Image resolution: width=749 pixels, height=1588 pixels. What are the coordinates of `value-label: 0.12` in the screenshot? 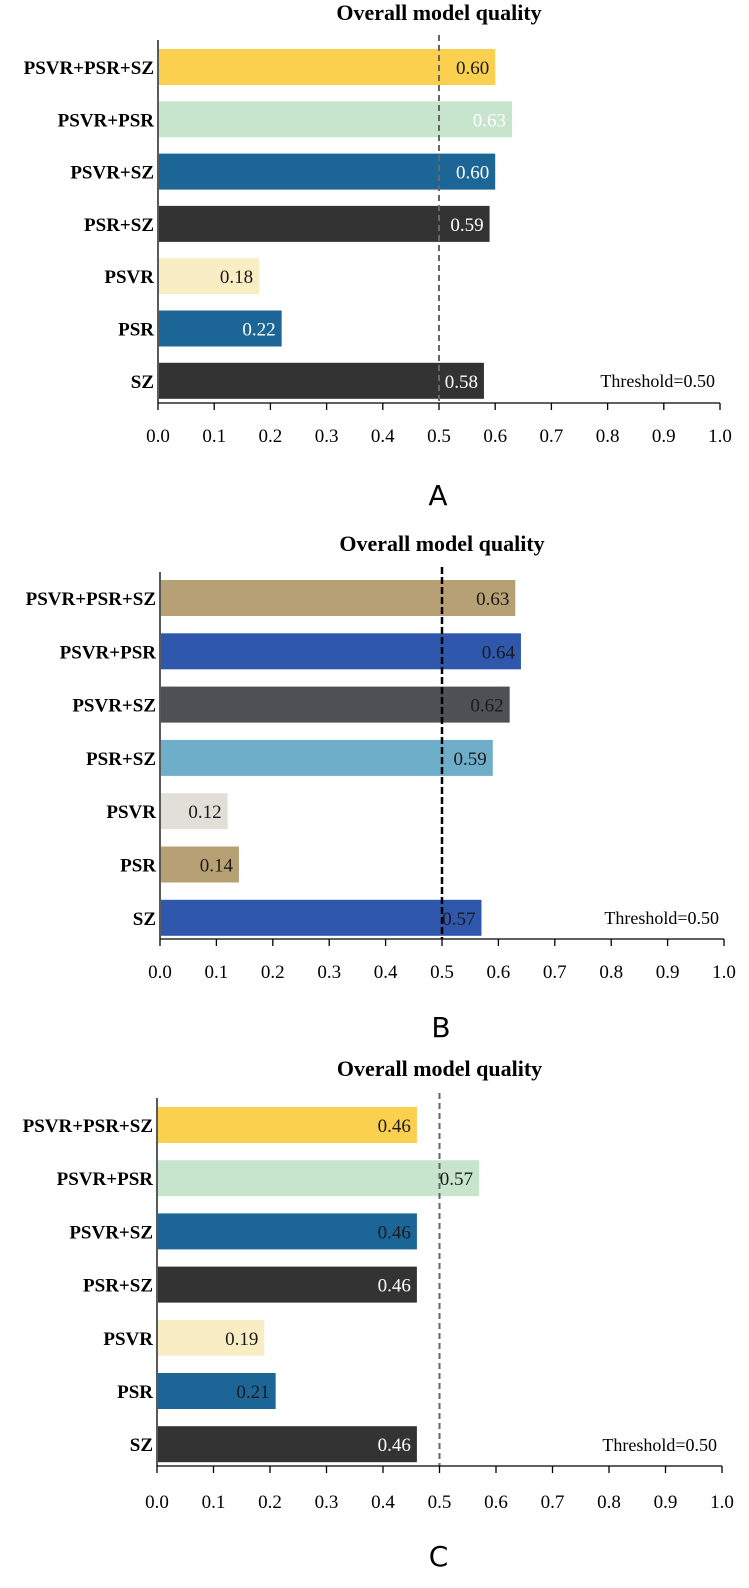 It's located at (204, 812).